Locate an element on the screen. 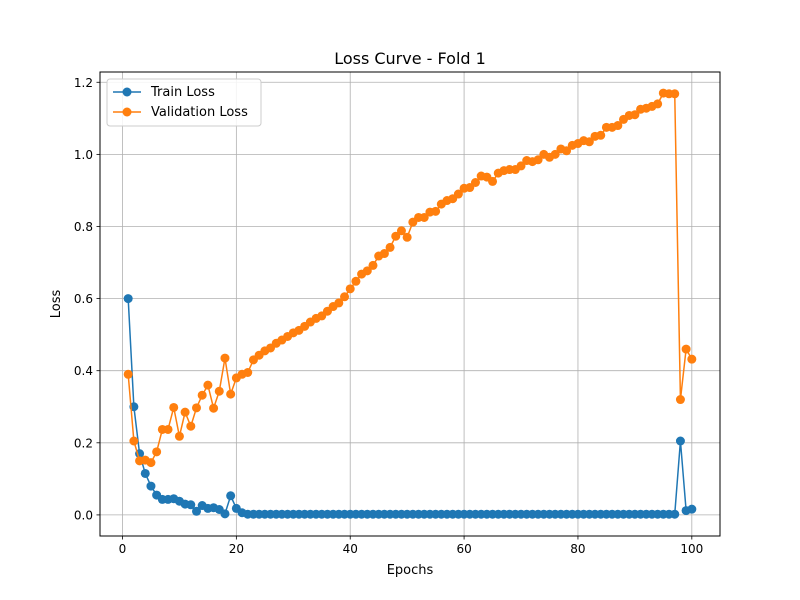 The height and width of the screenshot is (600, 800). x-tick-label: 20 is located at coordinates (236, 549).